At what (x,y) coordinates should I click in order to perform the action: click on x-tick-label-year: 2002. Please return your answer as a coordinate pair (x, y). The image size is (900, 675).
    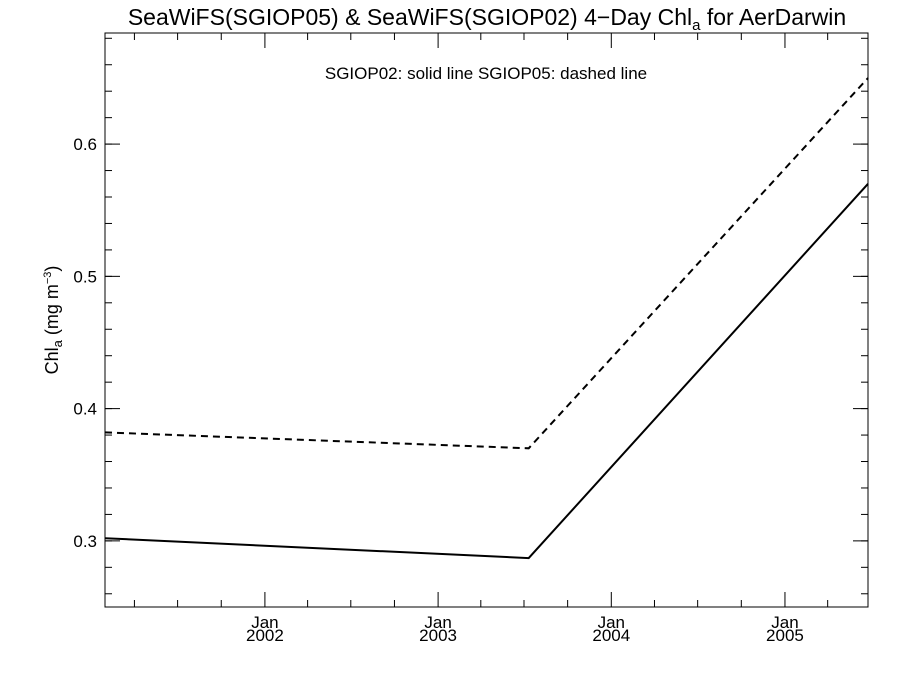
    Looking at the image, I should click on (265, 635).